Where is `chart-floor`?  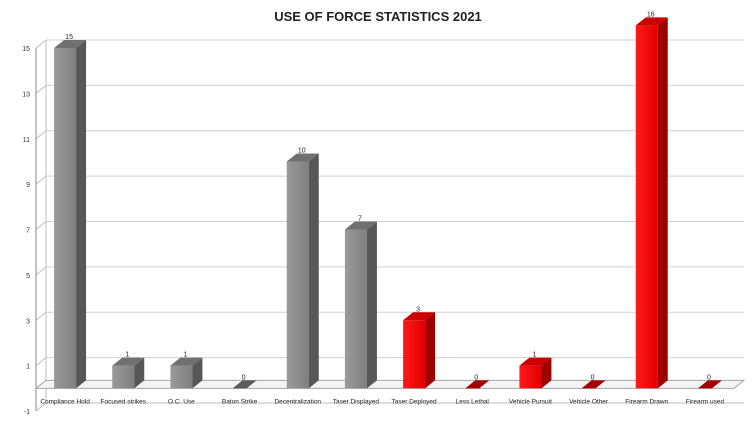
chart-floor is located at coordinates (390, 384).